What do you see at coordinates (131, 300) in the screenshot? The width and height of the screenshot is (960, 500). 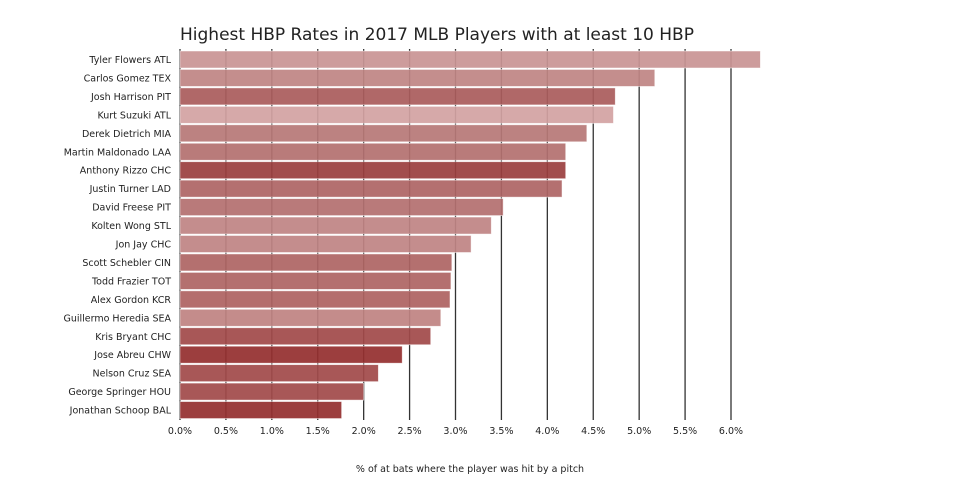 I see `y-tick-label: Alex Gordon KCR` at bounding box center [131, 300].